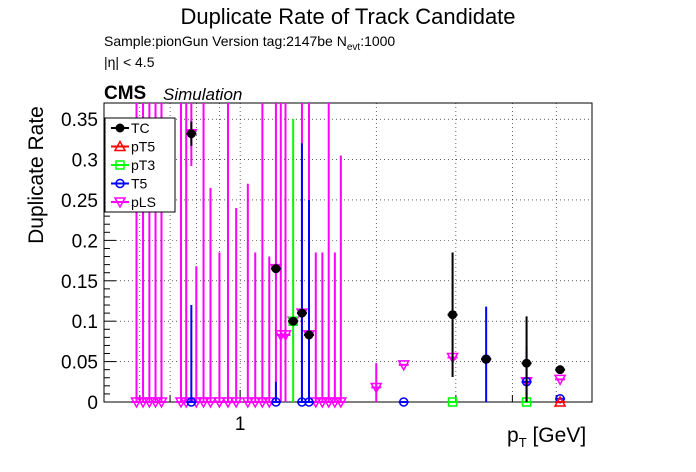  What do you see at coordinates (225, 41) in the screenshot?
I see `sample-info-prefix: Sample:pionGun Version tag:2147be N` at bounding box center [225, 41].